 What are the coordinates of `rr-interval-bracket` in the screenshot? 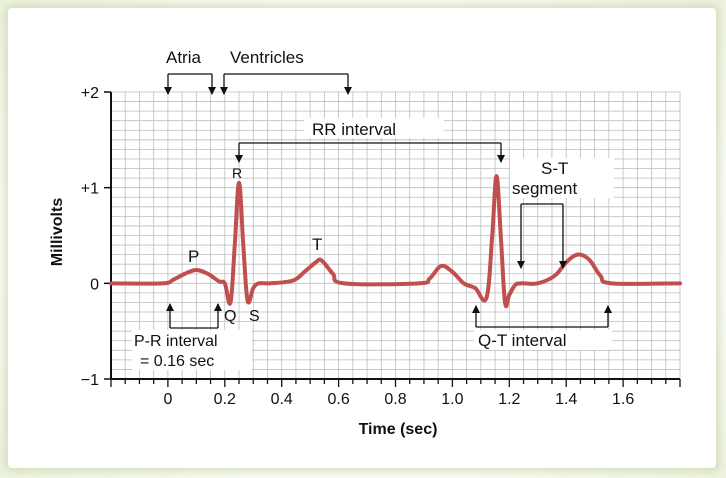 It's located at (370, 152).